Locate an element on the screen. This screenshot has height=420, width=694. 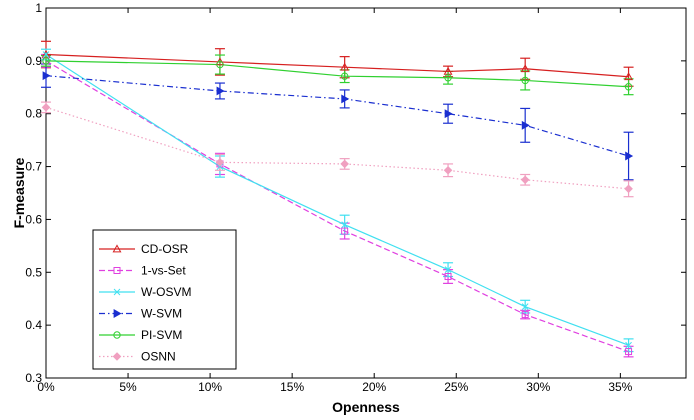
legend-label-pi-svm: PI-SVM is located at coordinates (161, 335).